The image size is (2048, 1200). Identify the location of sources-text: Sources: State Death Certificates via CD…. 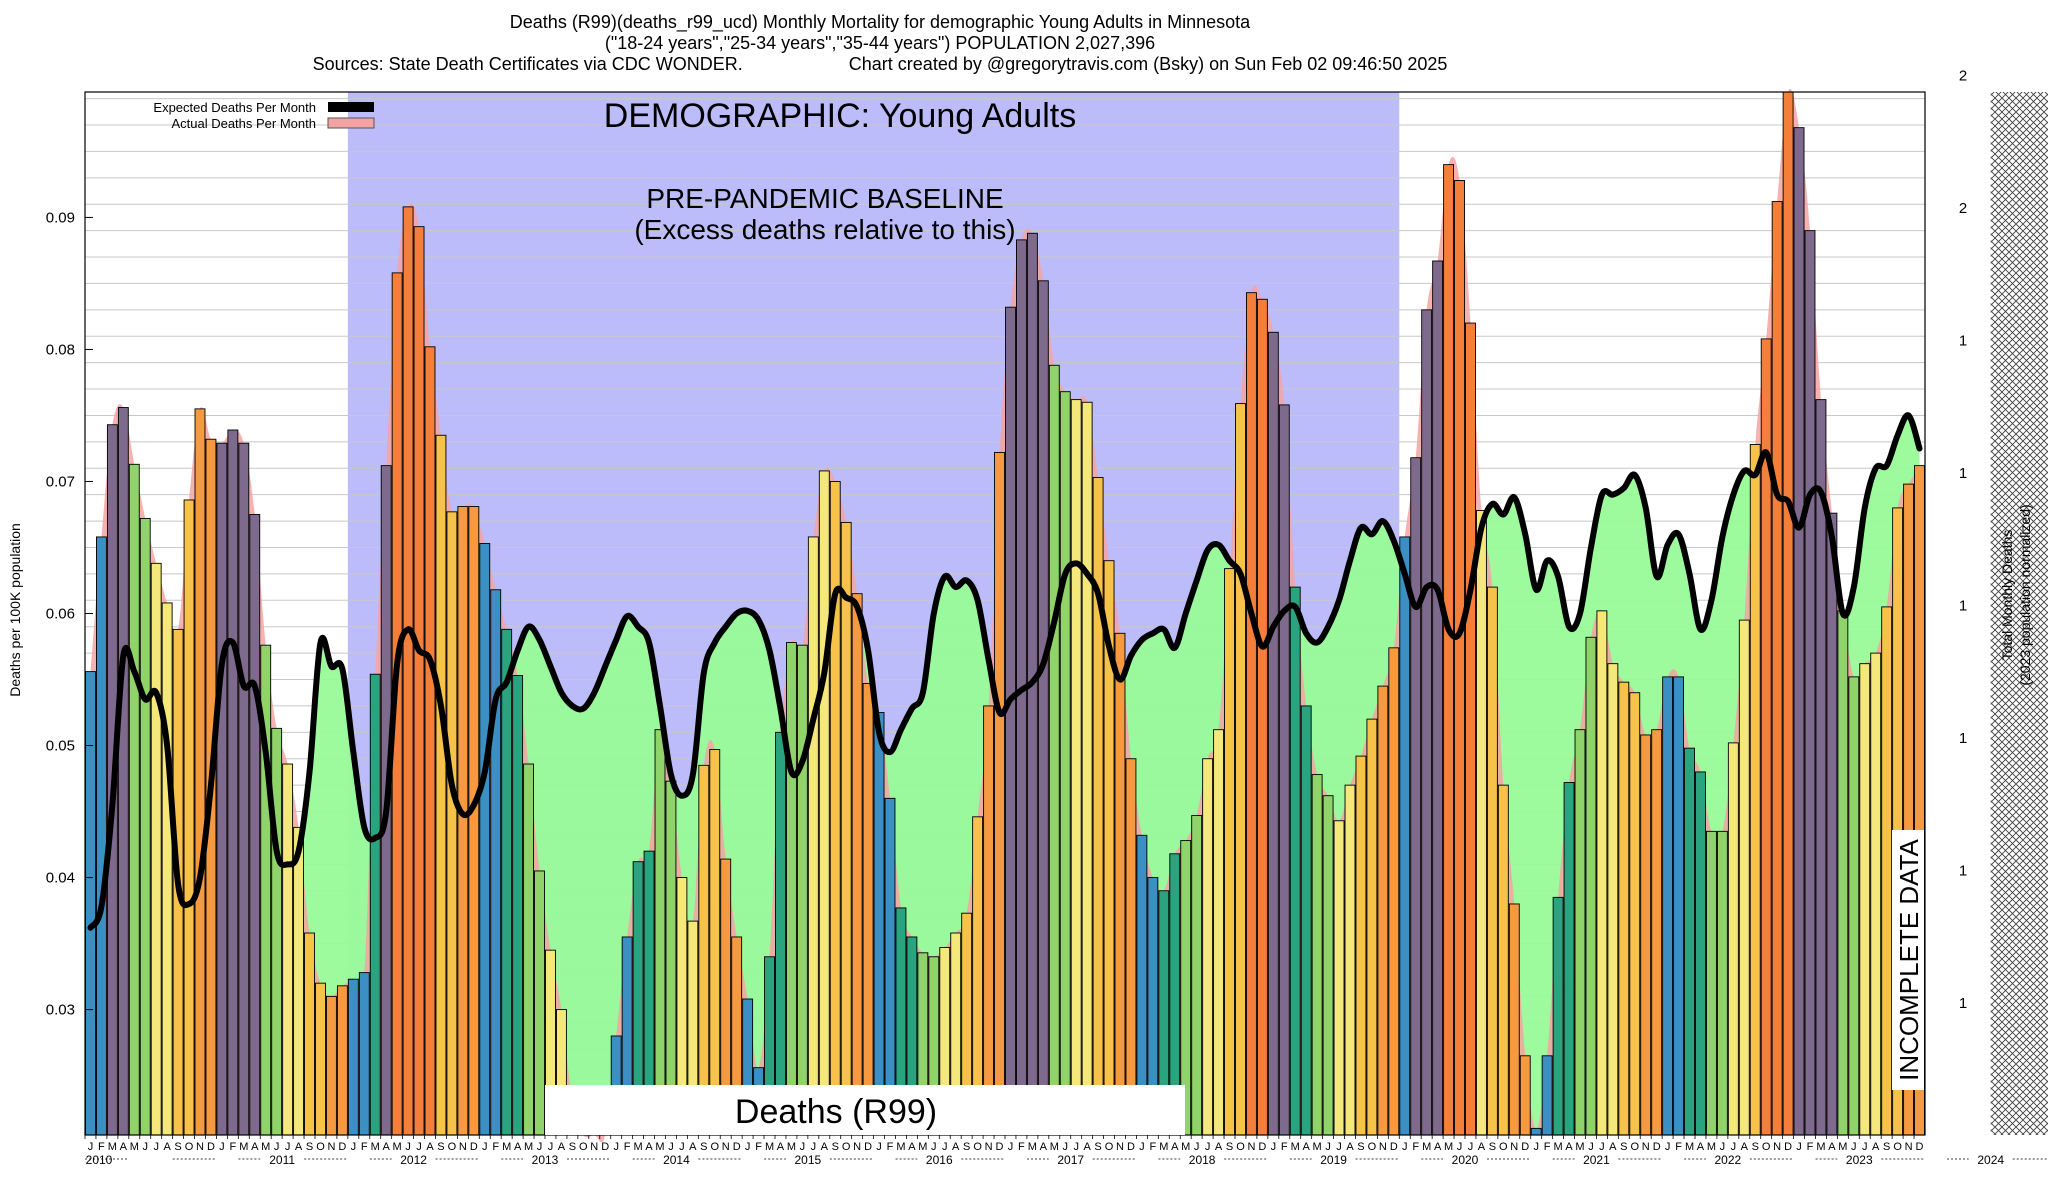
(527, 64).